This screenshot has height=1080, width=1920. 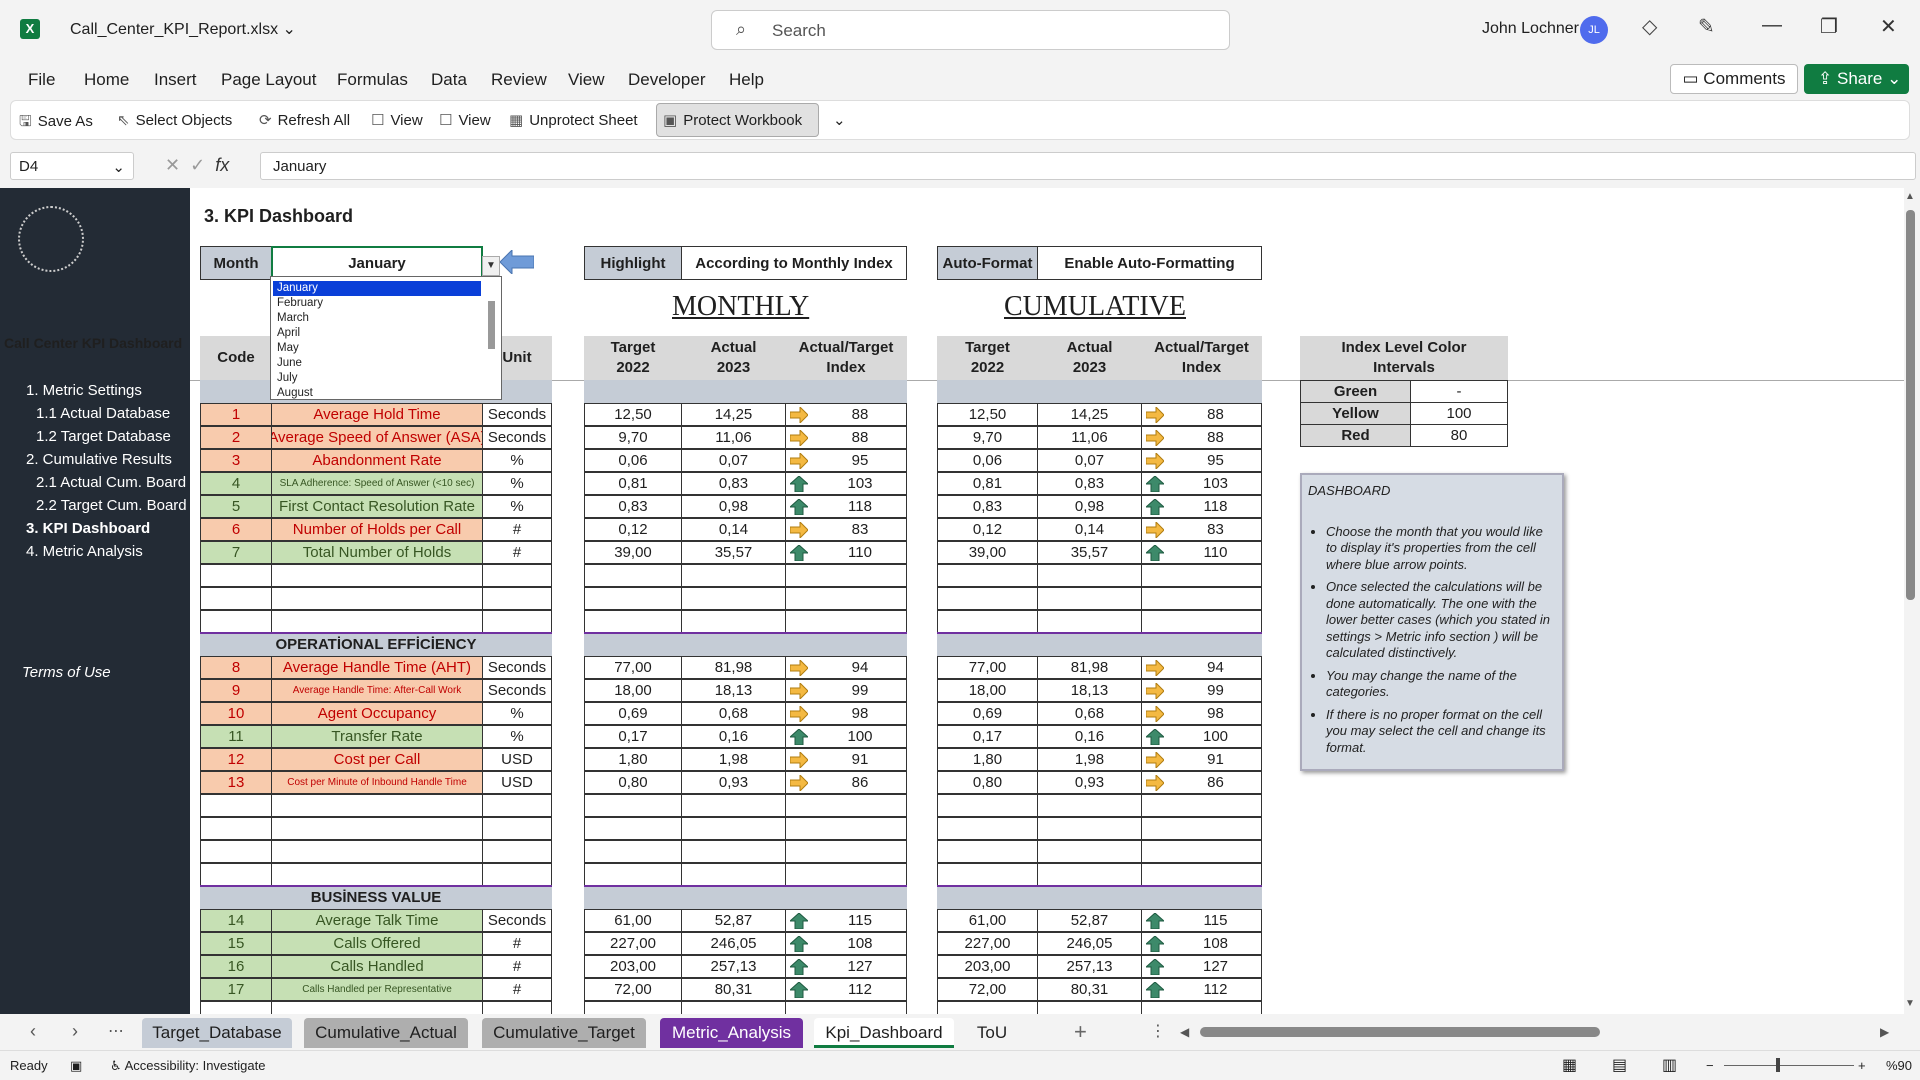 What do you see at coordinates (733, 120) in the screenshot?
I see `protect-workbook-button: ▣ Protect Workbook` at bounding box center [733, 120].